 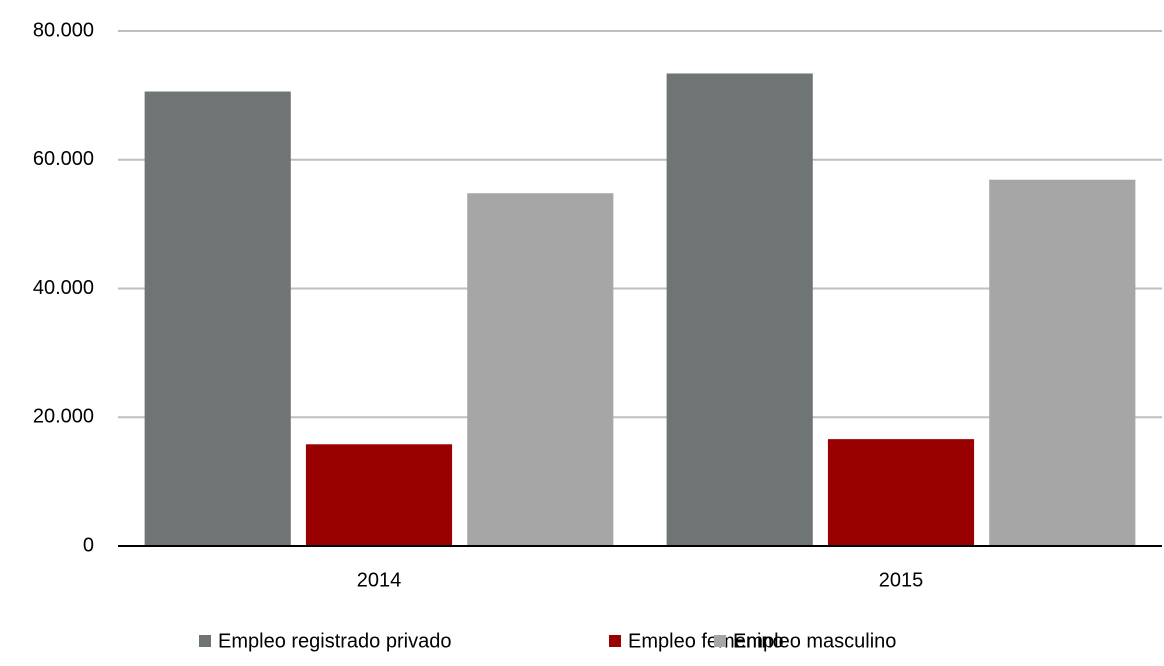 What do you see at coordinates (814, 641) in the screenshot?
I see `legend-label: Empleo masculino` at bounding box center [814, 641].